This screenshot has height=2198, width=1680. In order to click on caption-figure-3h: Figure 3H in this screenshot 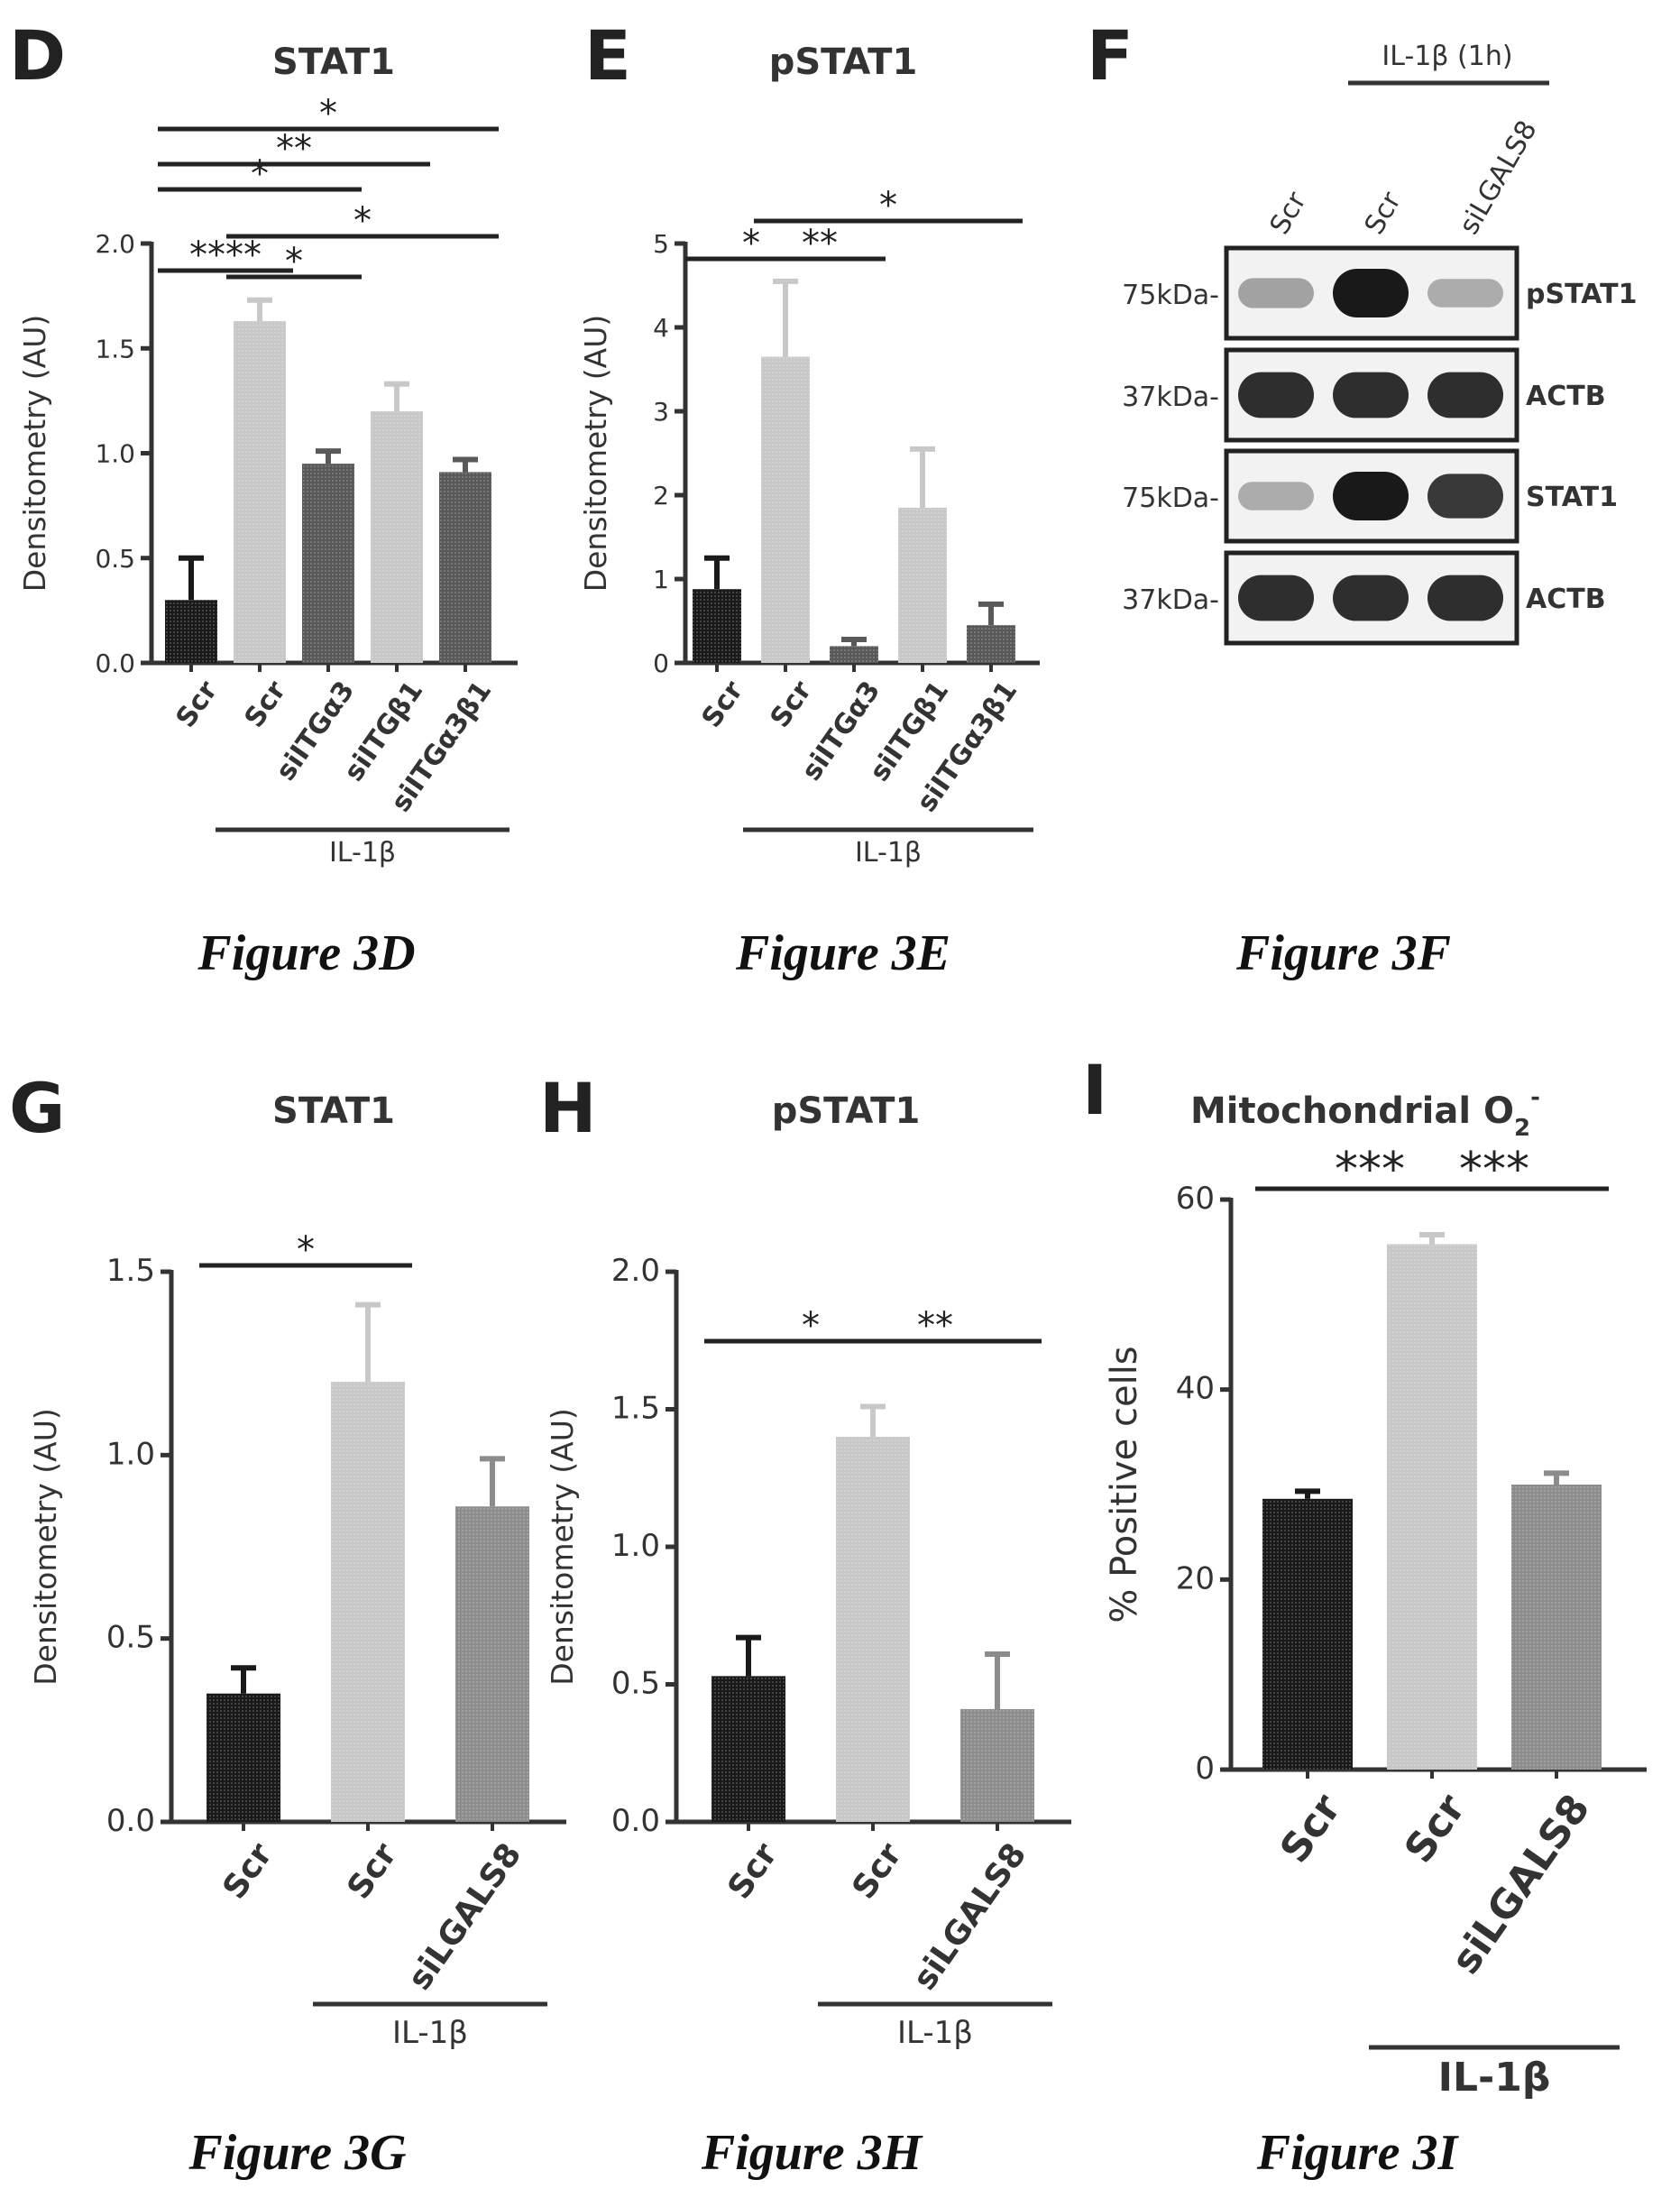, I will do `click(812, 2153)`.